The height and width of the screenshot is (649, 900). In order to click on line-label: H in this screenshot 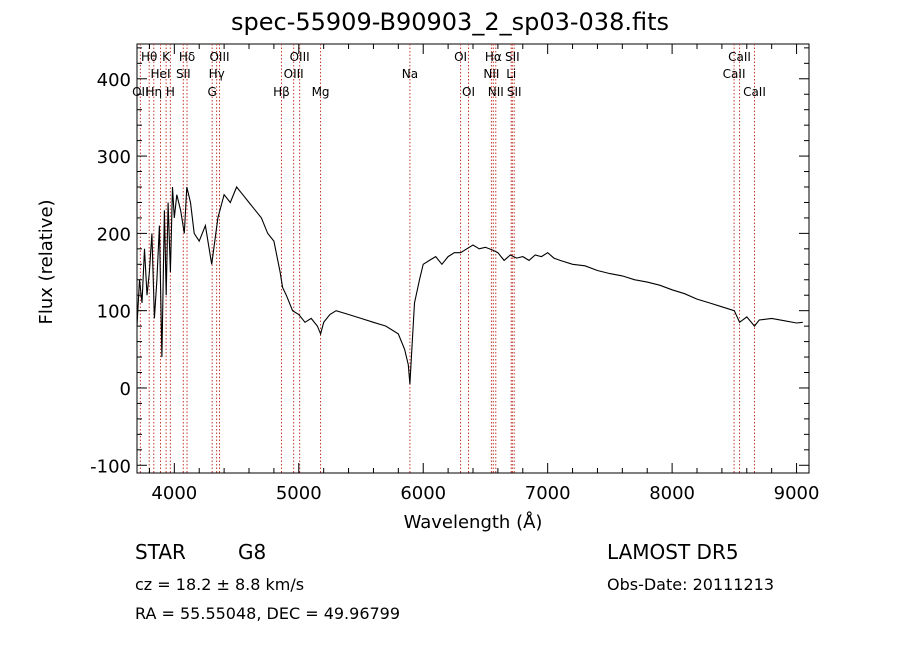, I will do `click(170, 92)`.